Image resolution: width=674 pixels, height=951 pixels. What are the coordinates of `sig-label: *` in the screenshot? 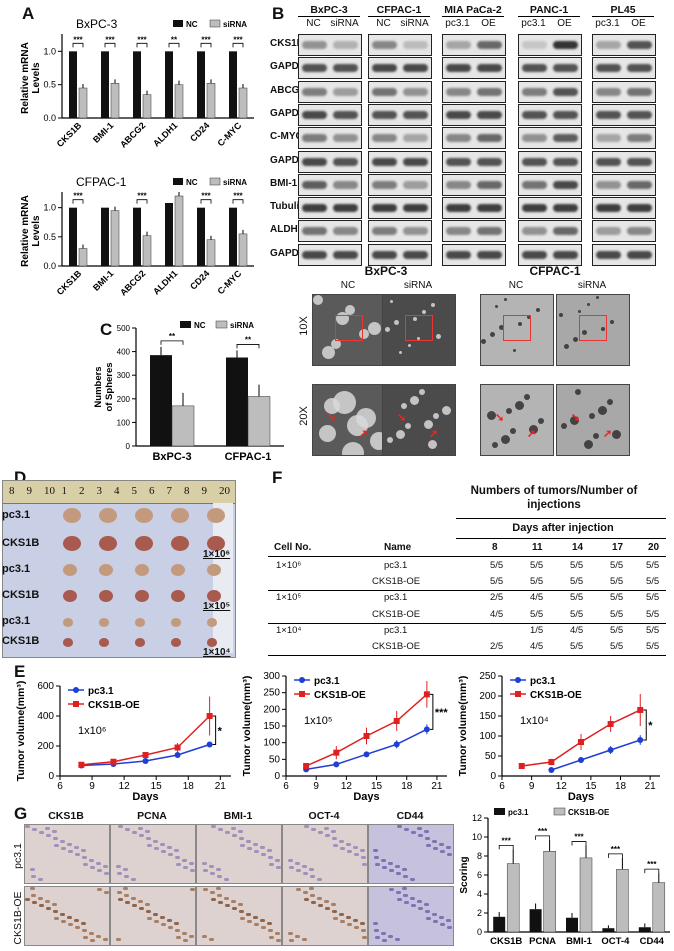 It's located at (650, 726).